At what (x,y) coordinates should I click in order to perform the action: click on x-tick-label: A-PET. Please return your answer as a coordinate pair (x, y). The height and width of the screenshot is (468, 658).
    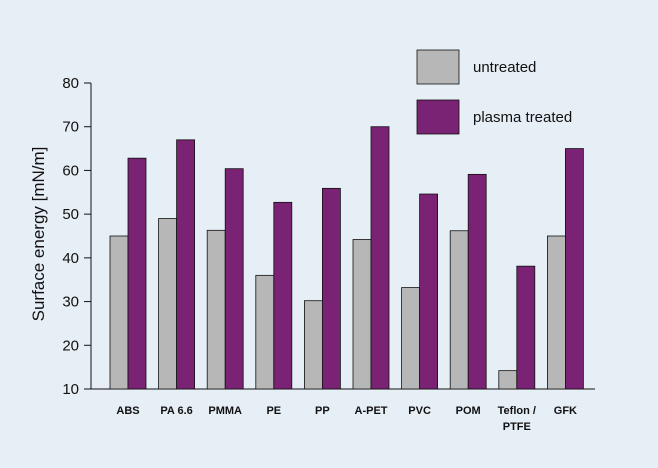
    Looking at the image, I should click on (371, 411).